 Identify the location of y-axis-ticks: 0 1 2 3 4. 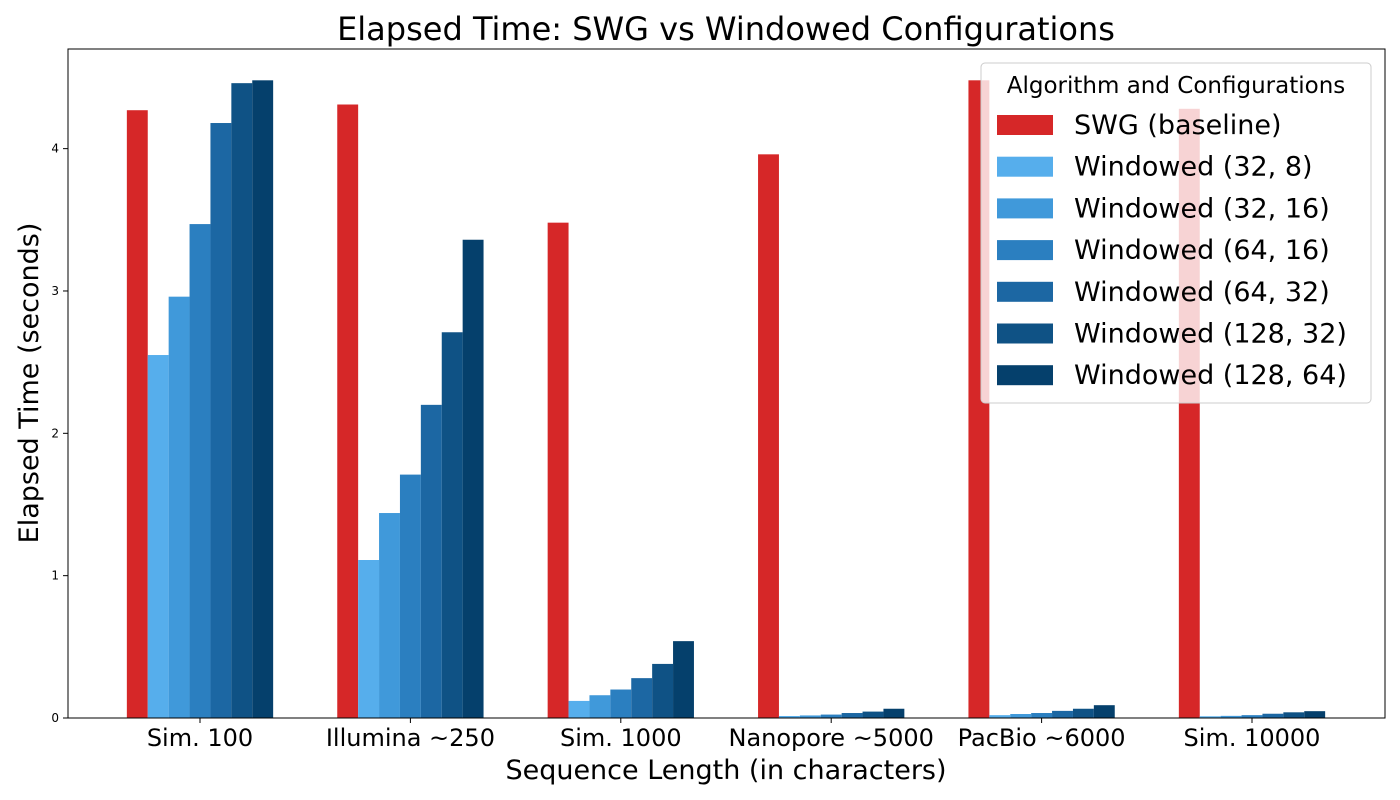
(59, 433).